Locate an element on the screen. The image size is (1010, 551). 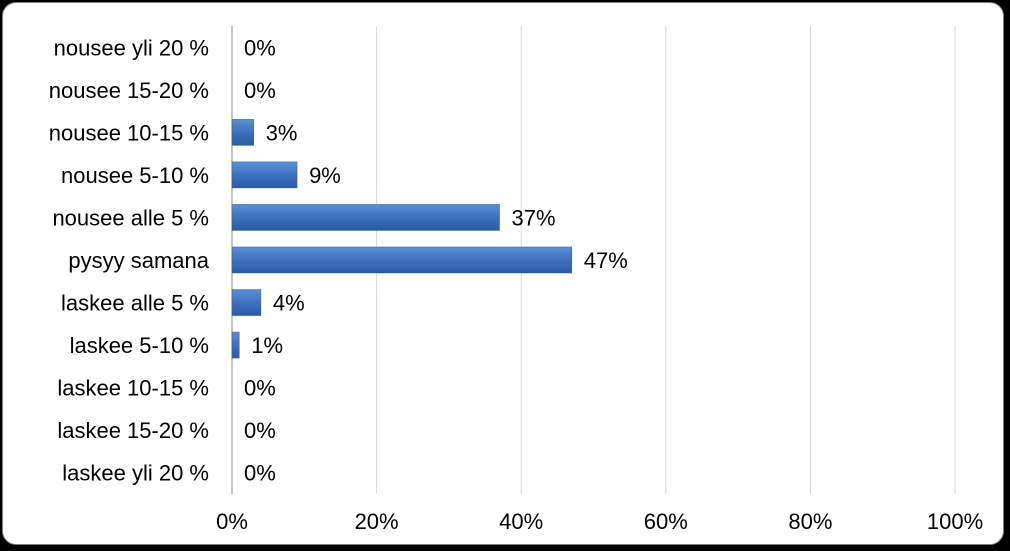
data-label: 37% is located at coordinates (534, 217).